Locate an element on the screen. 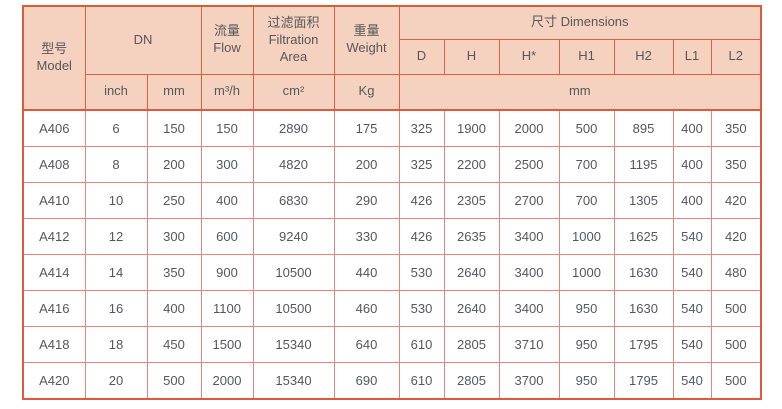 The width and height of the screenshot is (782, 409). header-flow-zh: 流量 is located at coordinates (226, 31).